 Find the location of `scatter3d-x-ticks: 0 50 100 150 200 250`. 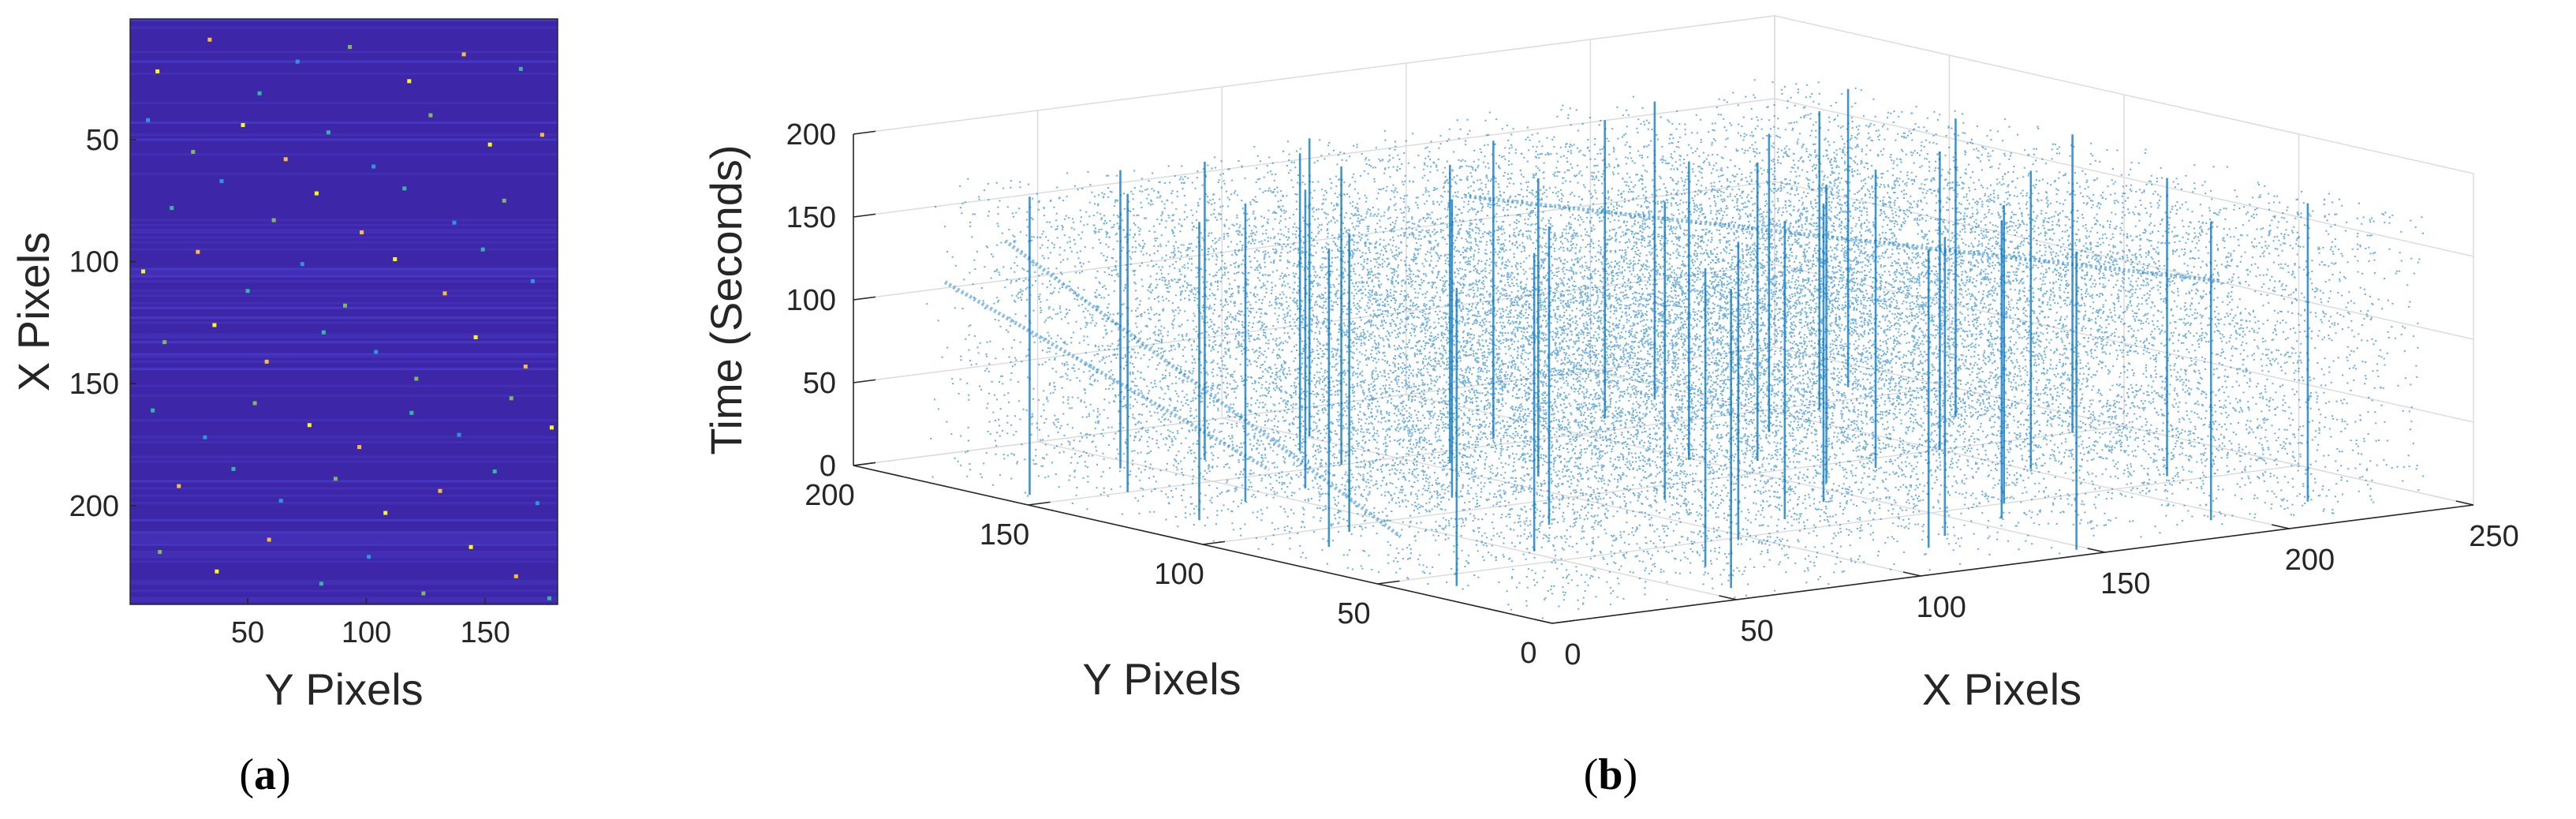

scatter3d-x-ticks: 0 50 100 150 200 250 is located at coordinates (2026, 585).